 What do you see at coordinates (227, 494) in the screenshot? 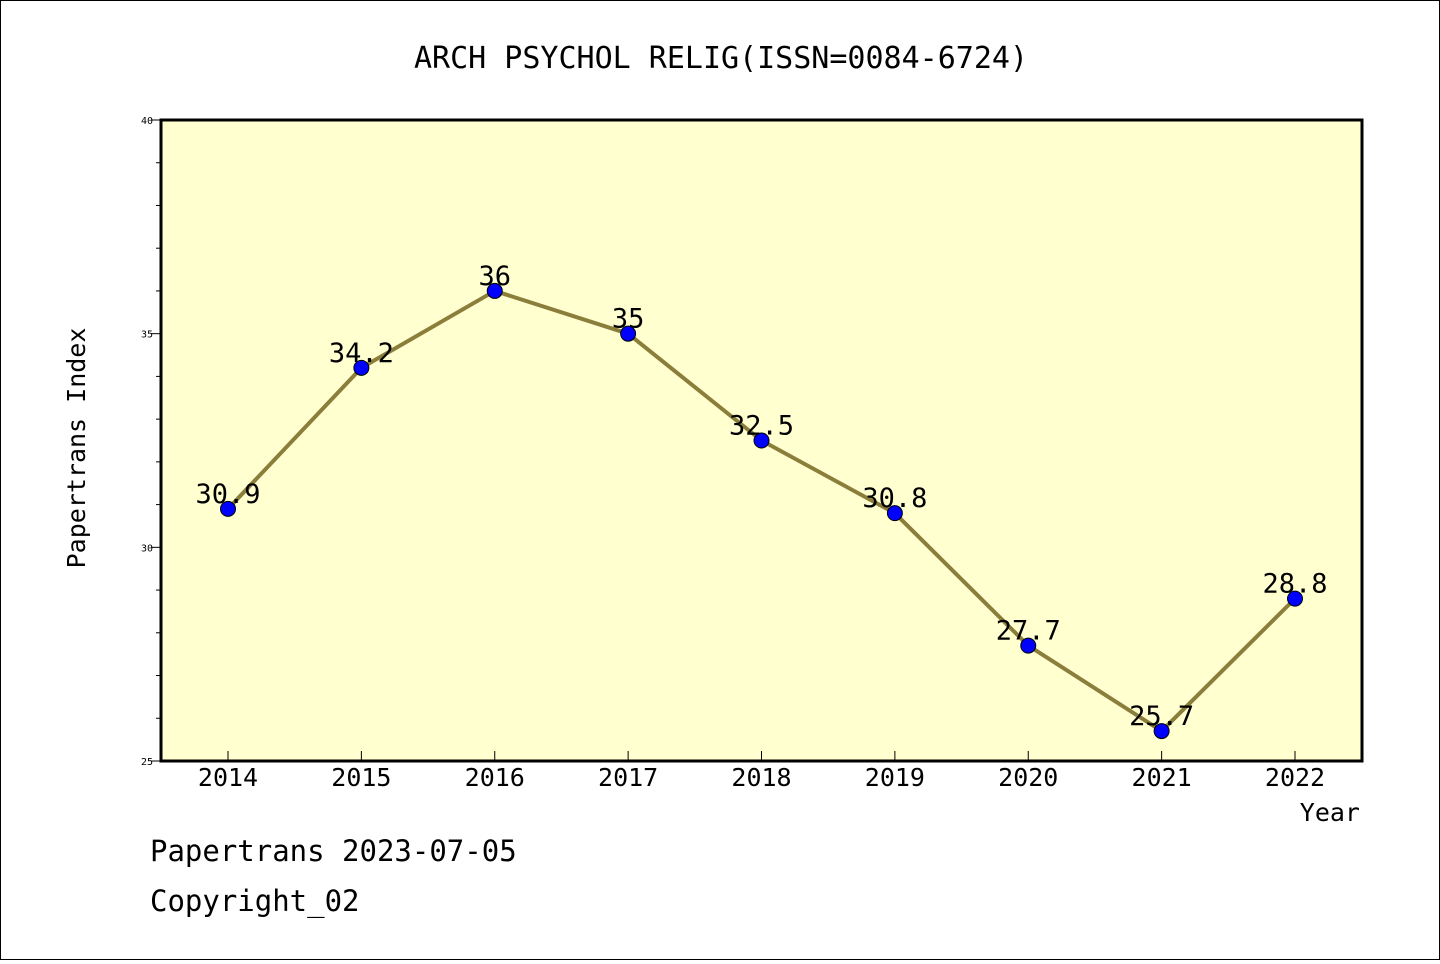
I see `data-label: 30.9` at bounding box center [227, 494].